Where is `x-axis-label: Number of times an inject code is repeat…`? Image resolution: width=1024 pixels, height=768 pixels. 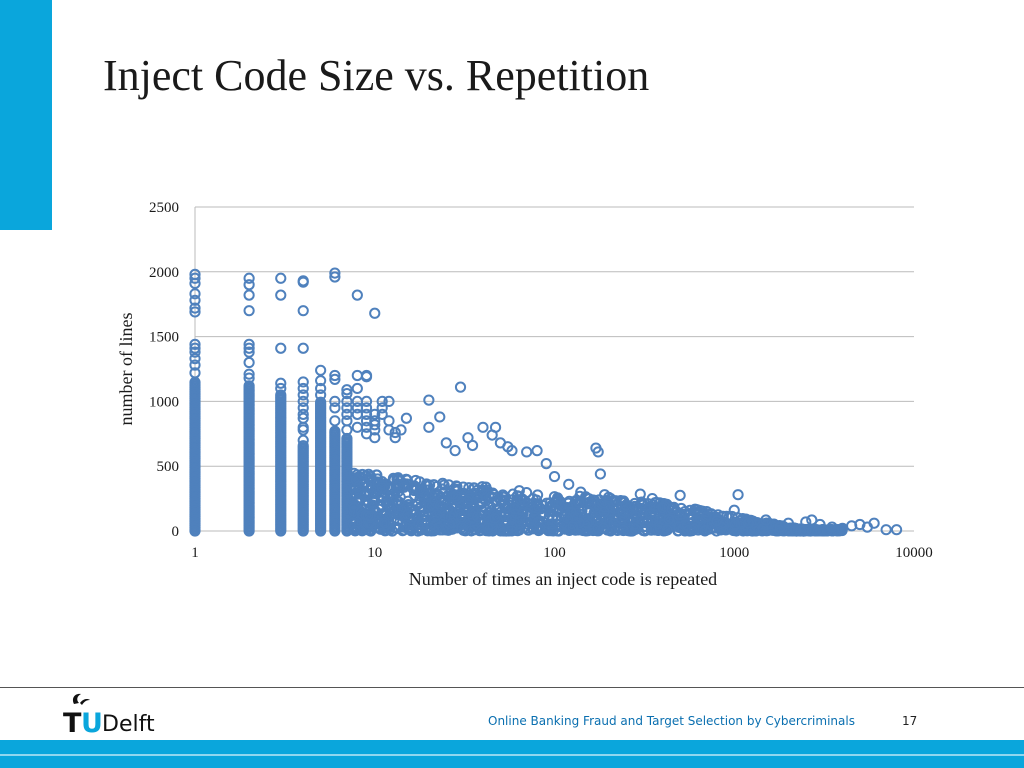
x-axis-label: Number of times an inject code is repeat… is located at coordinates (563, 579).